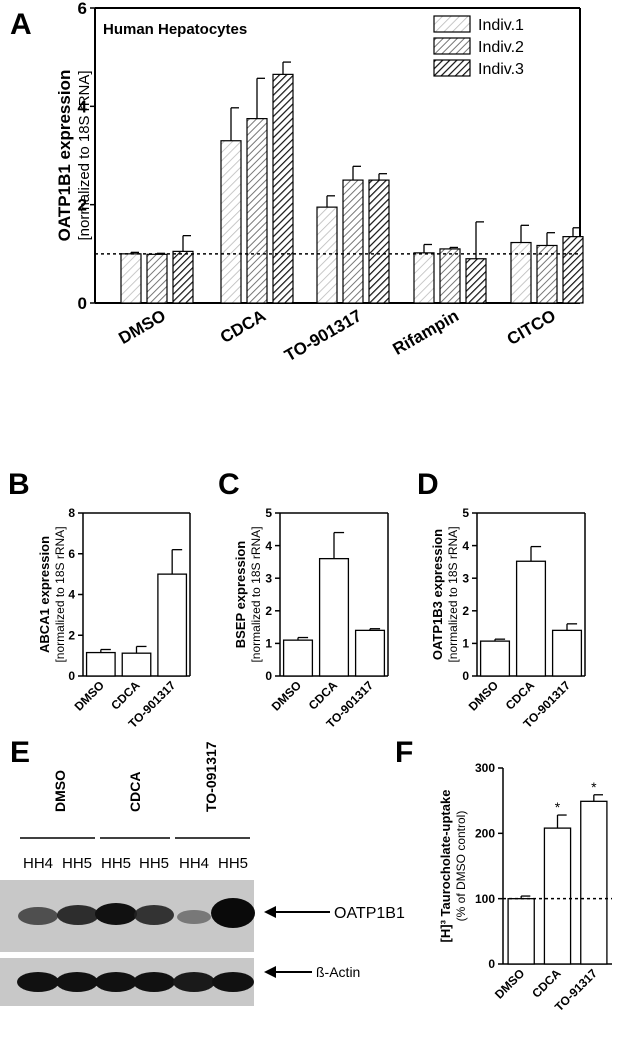  I want to click on blot-lane-label: HH4, so click(194, 863).